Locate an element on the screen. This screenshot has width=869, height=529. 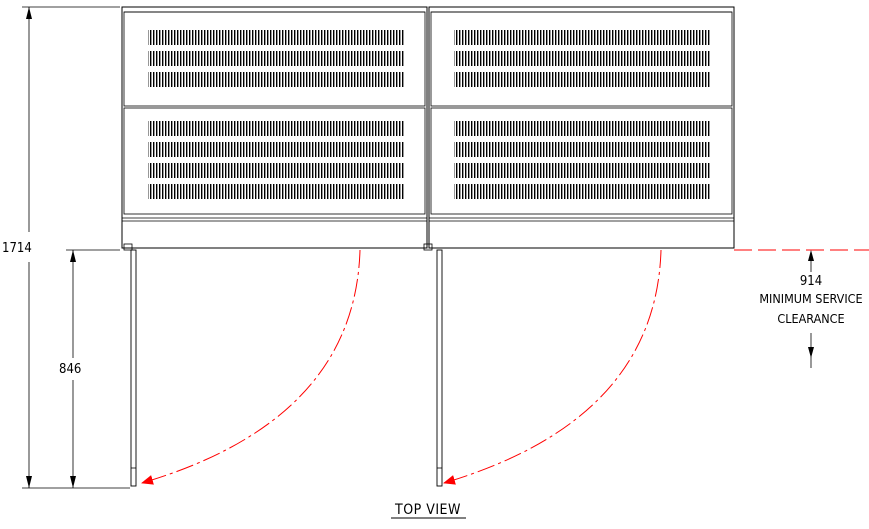
dimension-overall-label: 1714 is located at coordinates (17, 248).